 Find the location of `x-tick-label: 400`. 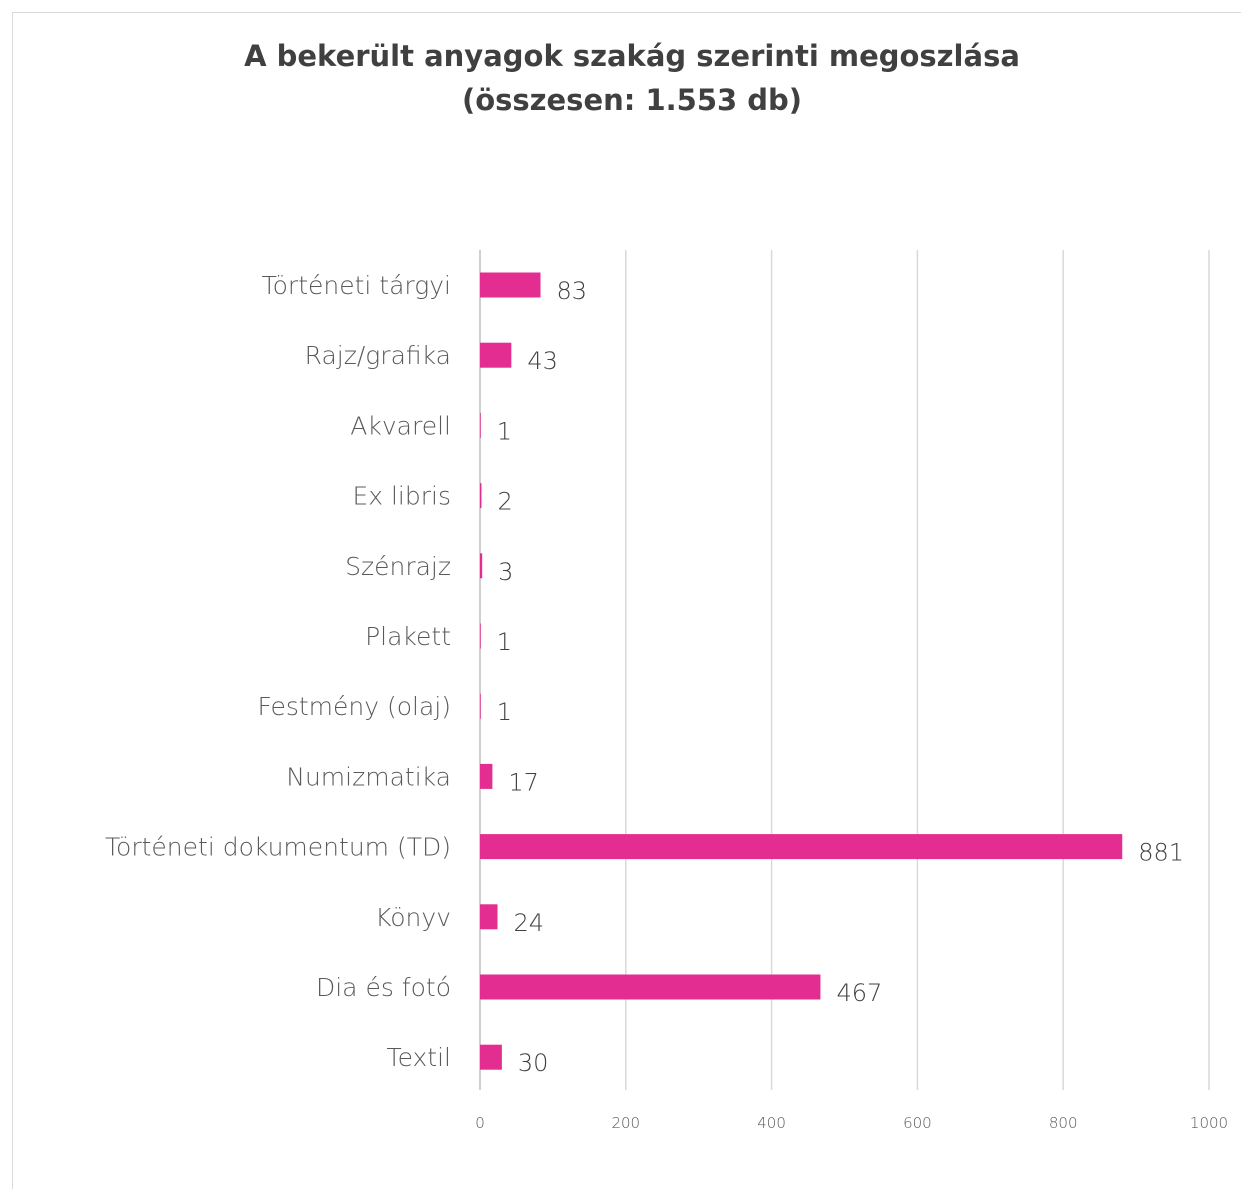

x-tick-label: 400 is located at coordinates (771, 1123).